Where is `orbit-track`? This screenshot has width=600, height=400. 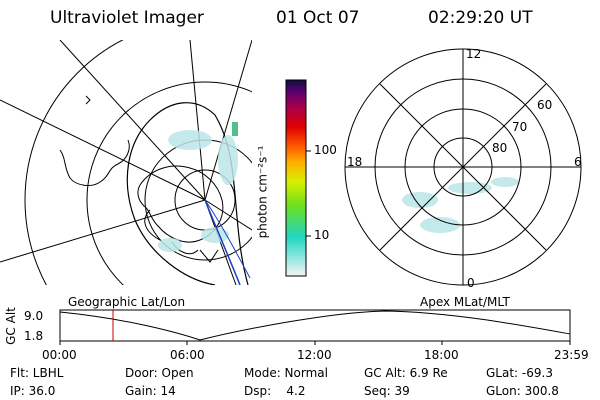
orbit-track is located at coordinates (222, 242).